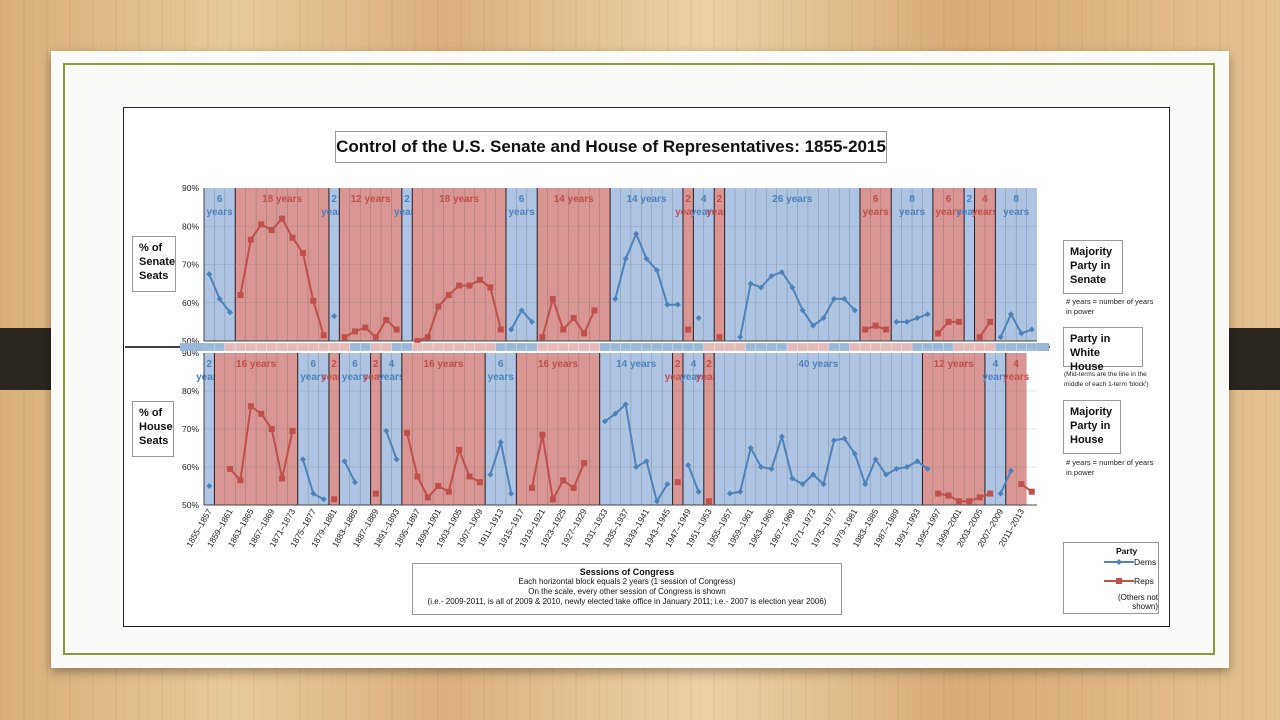 This screenshot has width=1280, height=720. What do you see at coordinates (151, 248) in the screenshot?
I see `senate-ylabel-line: % of` at bounding box center [151, 248].